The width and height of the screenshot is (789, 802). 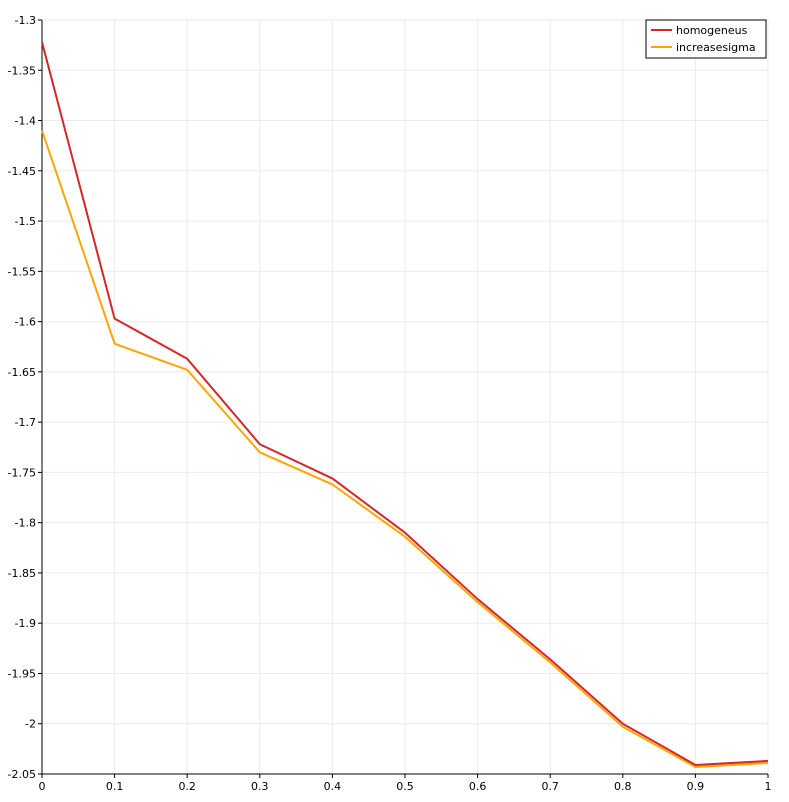 I want to click on x-tick-label: 0.5, so click(x=405, y=786).